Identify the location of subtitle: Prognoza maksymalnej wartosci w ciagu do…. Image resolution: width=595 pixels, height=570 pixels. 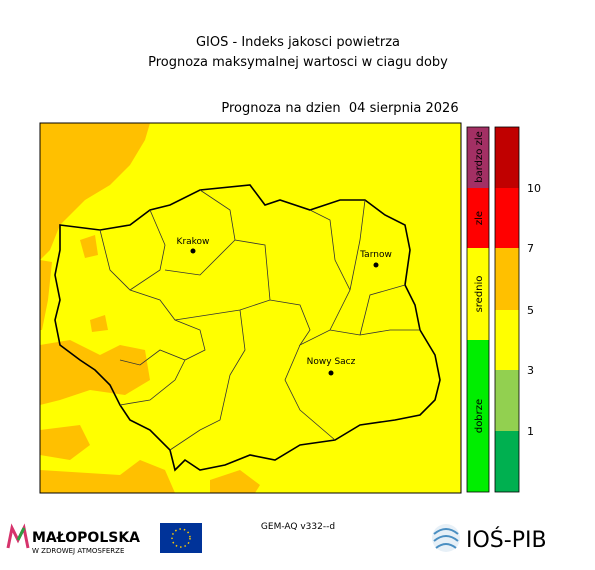
(298, 62).